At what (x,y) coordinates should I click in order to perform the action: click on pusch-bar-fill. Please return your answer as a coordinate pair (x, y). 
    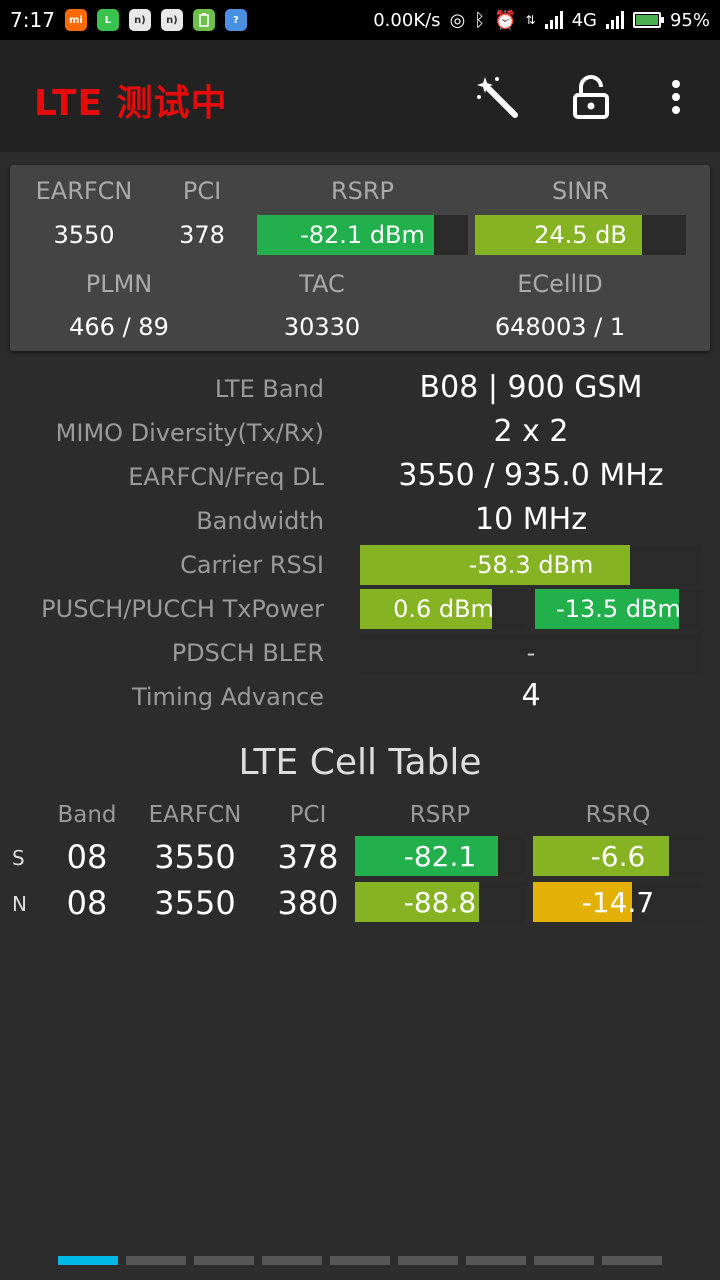
    Looking at the image, I should click on (426, 609).